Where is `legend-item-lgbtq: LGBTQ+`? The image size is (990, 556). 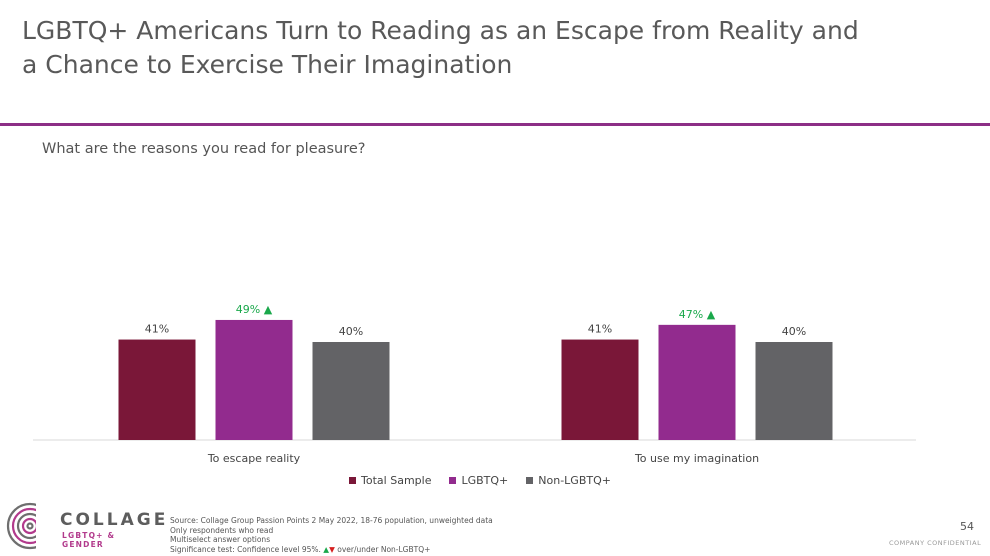
legend-item-lgbtq: LGBTQ+ is located at coordinates (478, 480).